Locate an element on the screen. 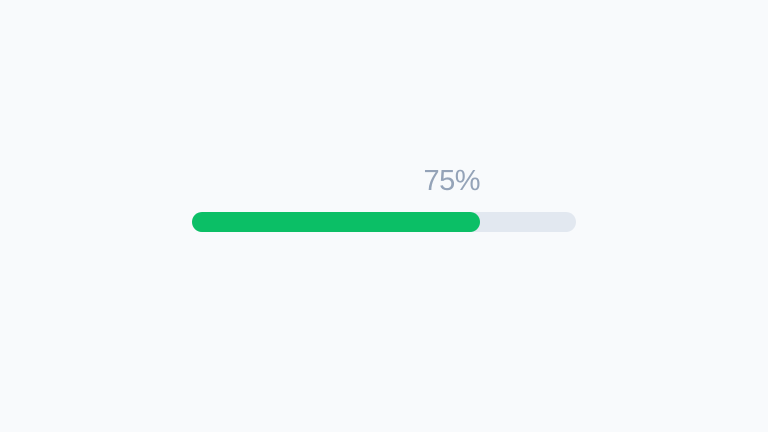  progress-widget: 75% is located at coordinates (384, 199).